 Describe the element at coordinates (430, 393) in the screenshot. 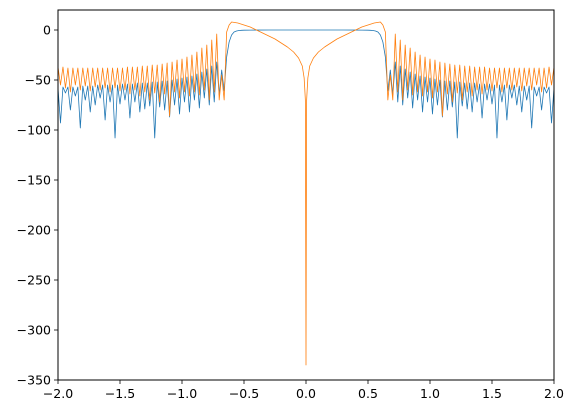

I see `x-tick-label: 1.0` at that location.